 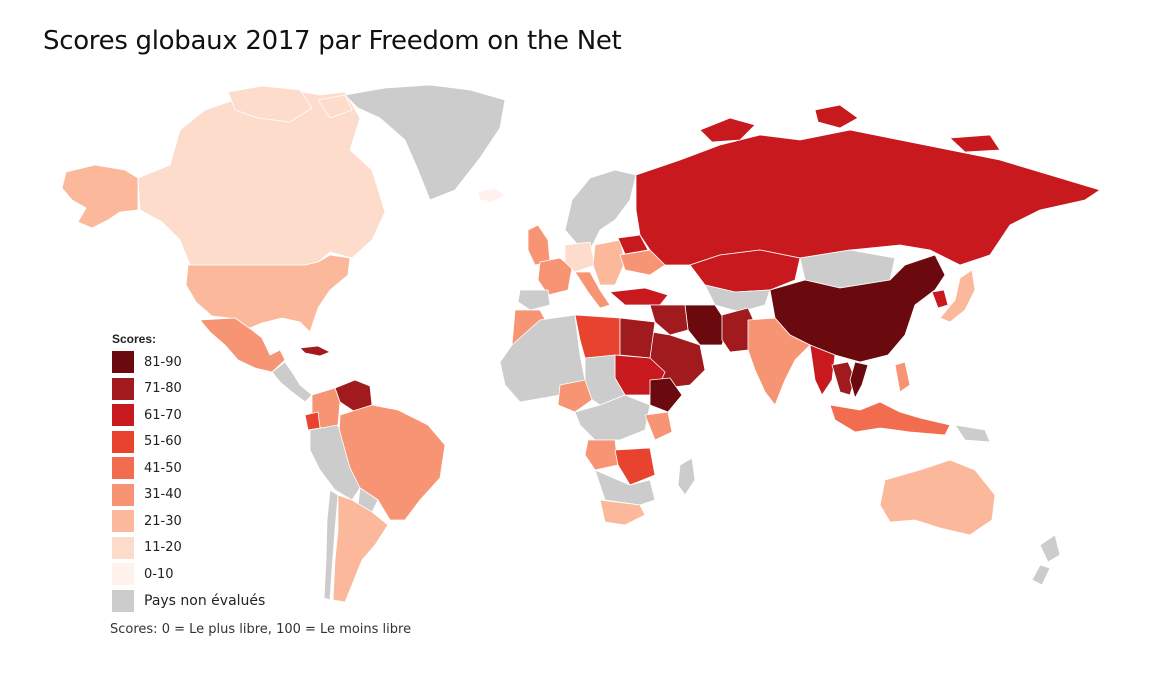 I want to click on region-nigeria, so click(x=575, y=396).